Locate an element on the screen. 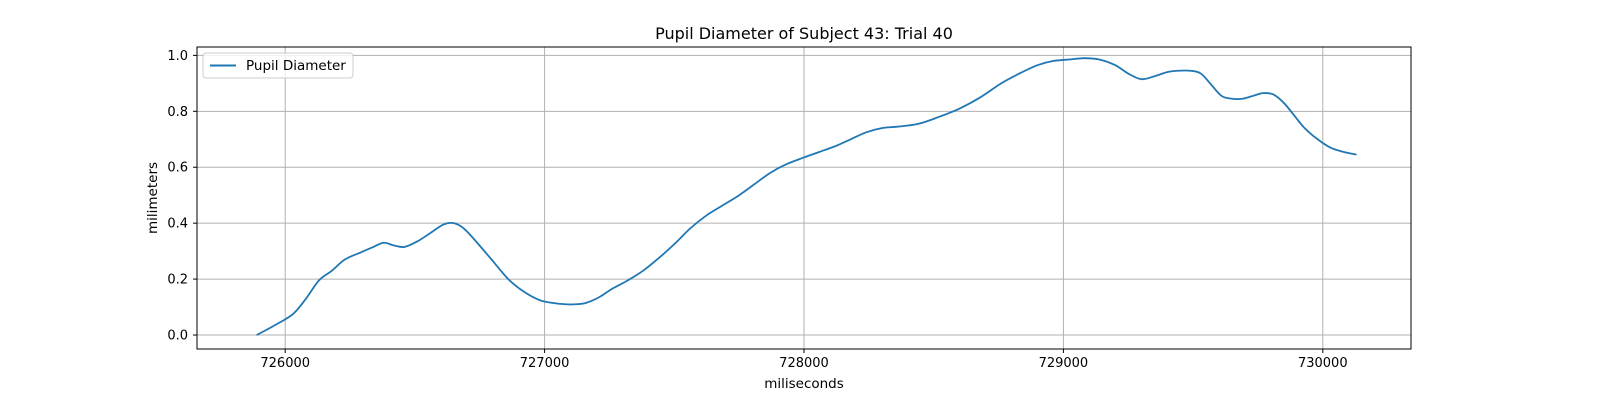 Image resolution: width=1600 pixels, height=400 pixels. y-tick-label: 0.2 is located at coordinates (177, 280).